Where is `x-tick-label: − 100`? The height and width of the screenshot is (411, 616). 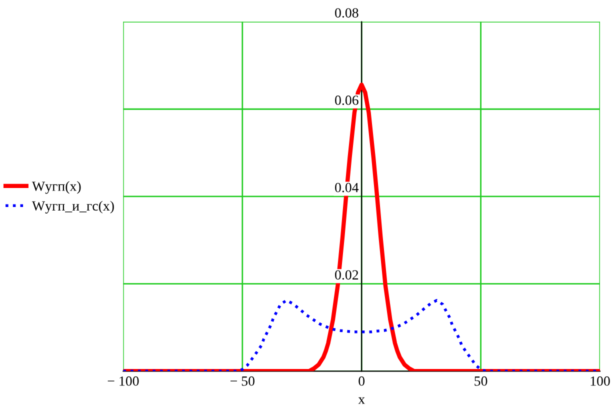
x-tick-label: − 100 is located at coordinates (123, 381).